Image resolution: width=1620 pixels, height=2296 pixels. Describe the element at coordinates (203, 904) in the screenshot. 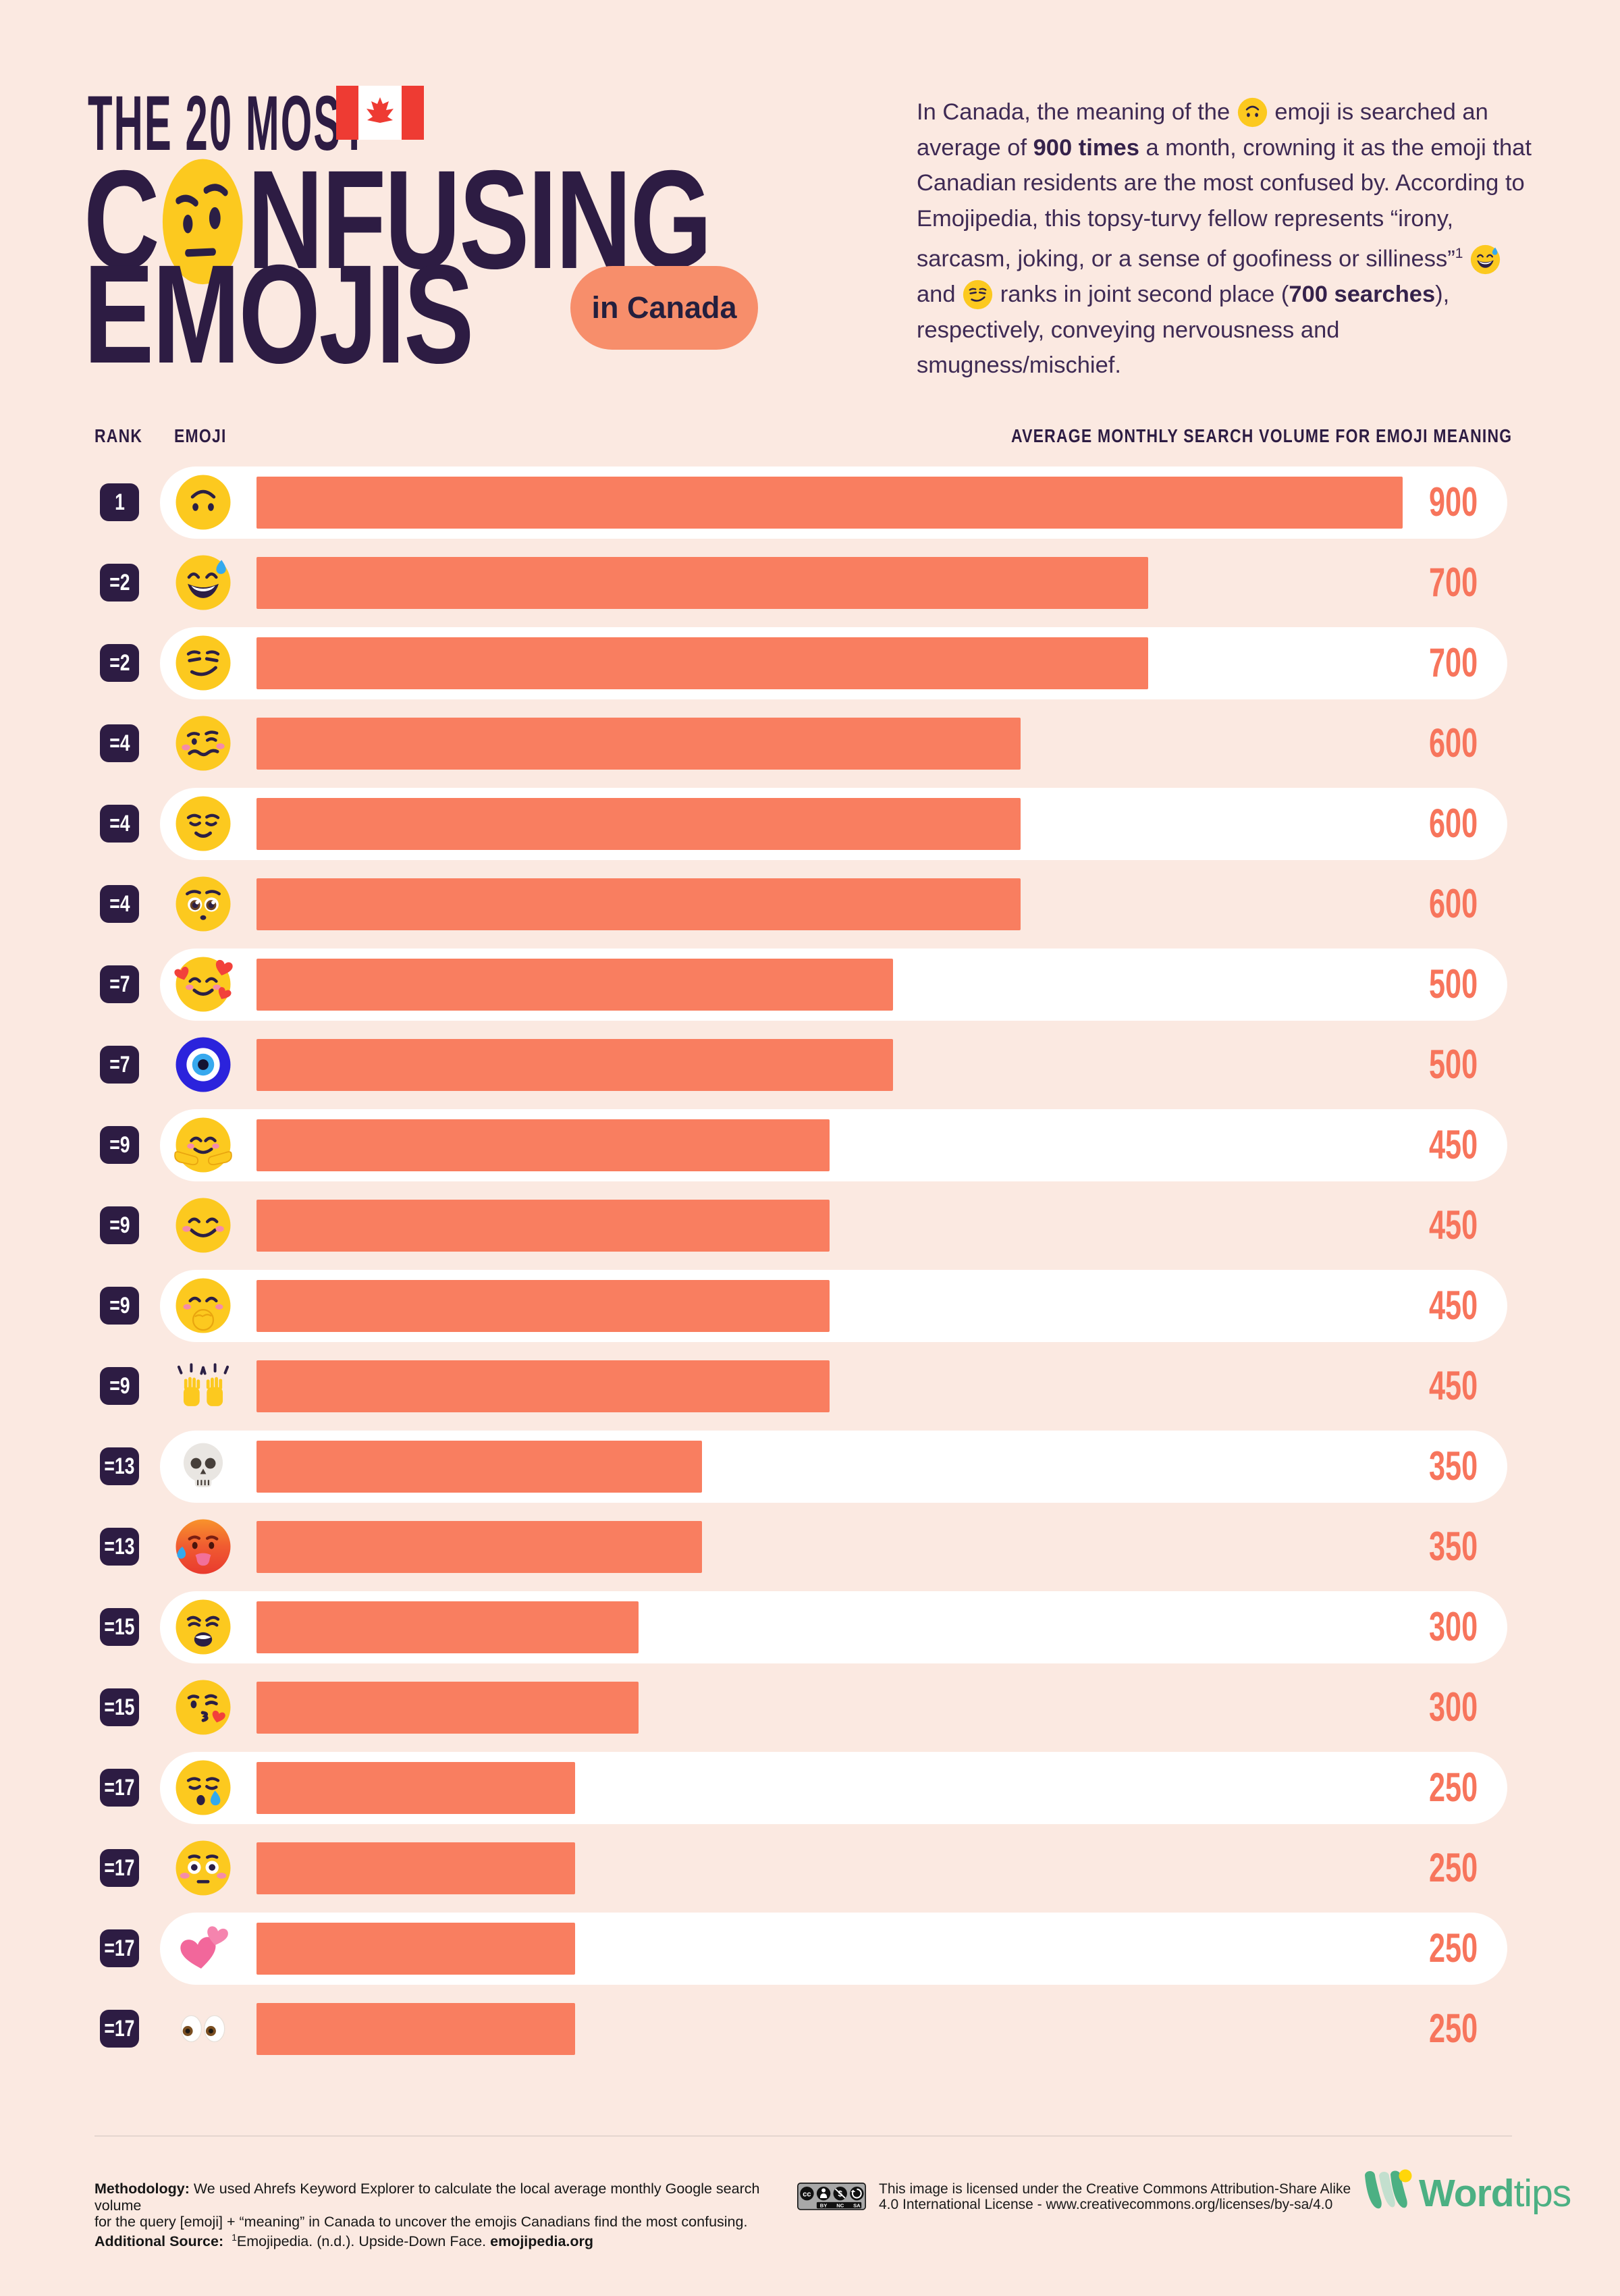

I see `pleading-face-icon` at that location.